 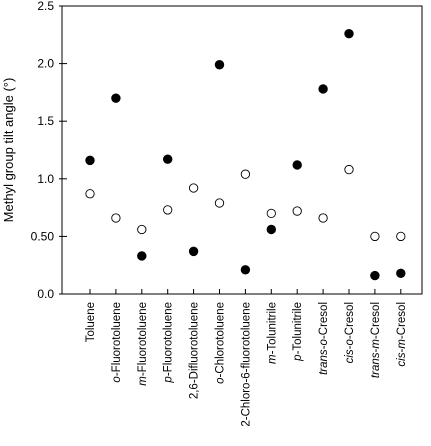 What do you see at coordinates (350, 332) in the screenshot?
I see `x-tick-label: cis-o-Cresol` at bounding box center [350, 332].